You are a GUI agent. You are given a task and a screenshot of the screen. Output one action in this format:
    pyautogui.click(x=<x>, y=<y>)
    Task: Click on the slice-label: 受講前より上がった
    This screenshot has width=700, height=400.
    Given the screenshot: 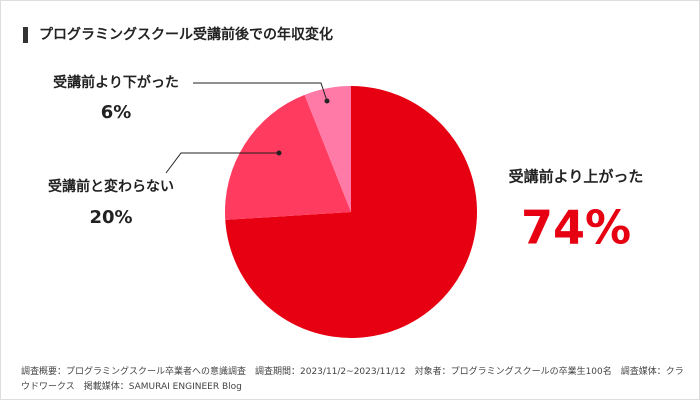 What is the action you would take?
    pyautogui.click(x=576, y=177)
    